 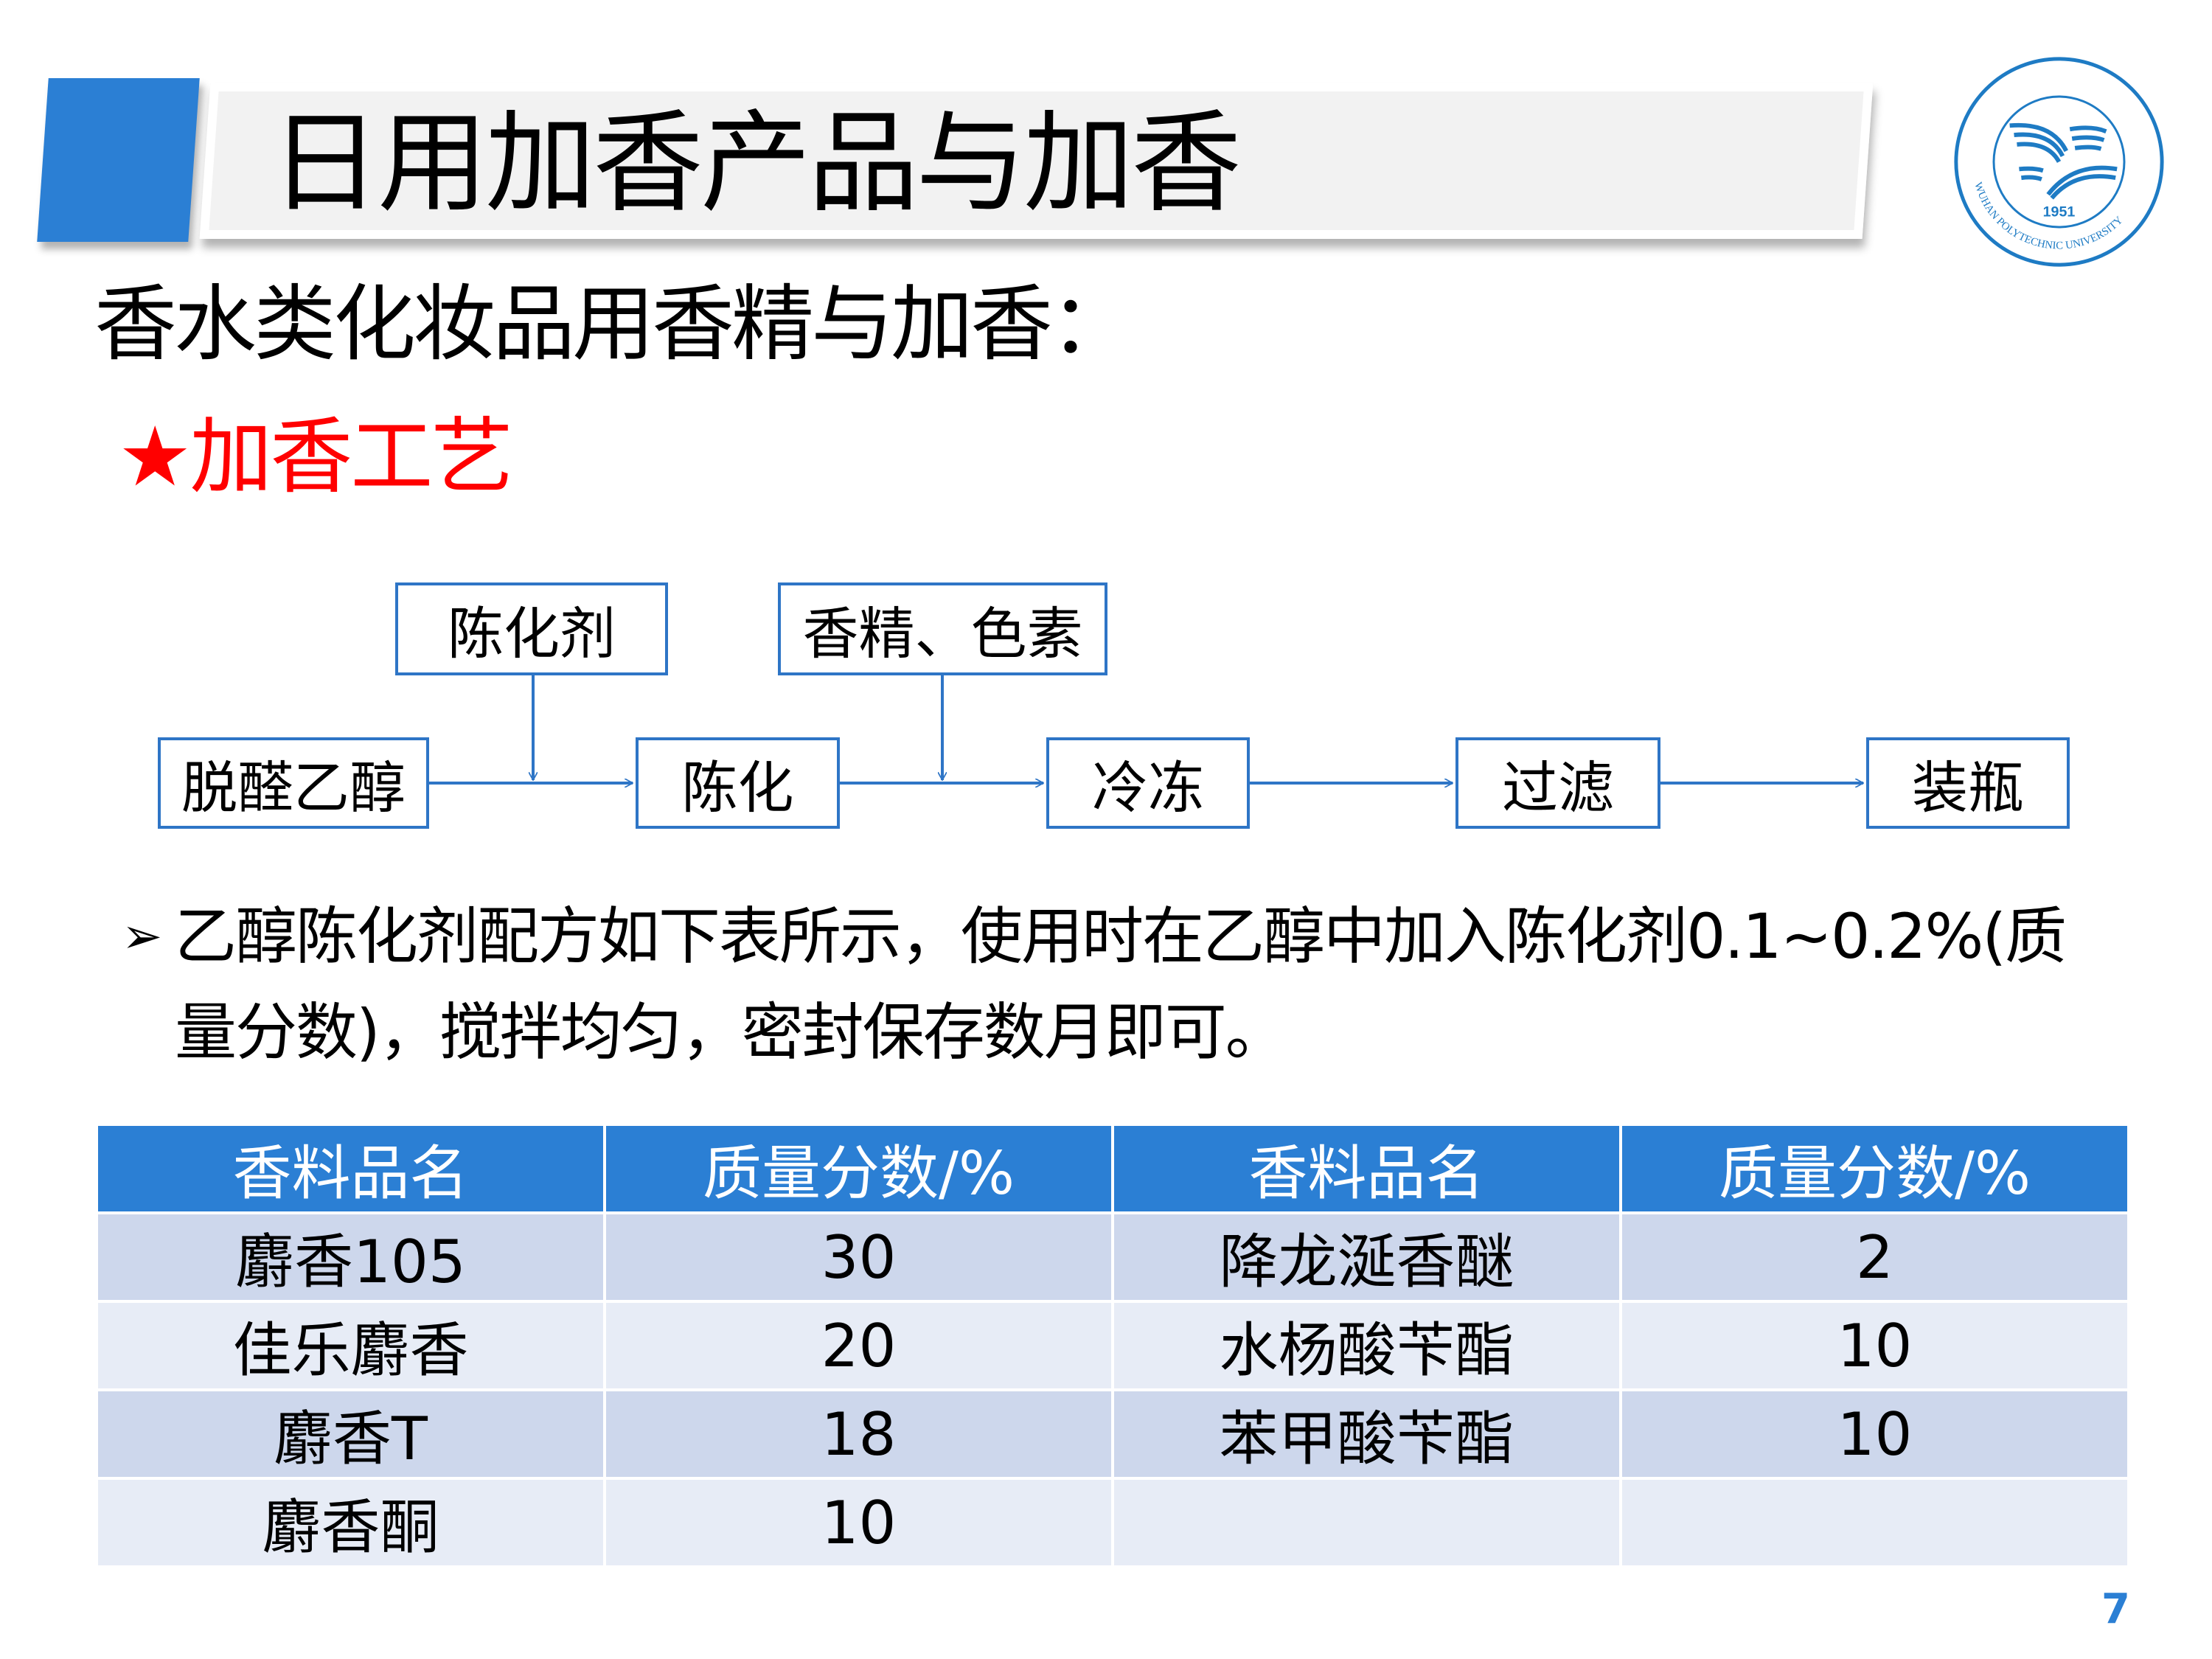 I want to click on table-cell: 水杨酸苄酯, so click(x=1366, y=1345).